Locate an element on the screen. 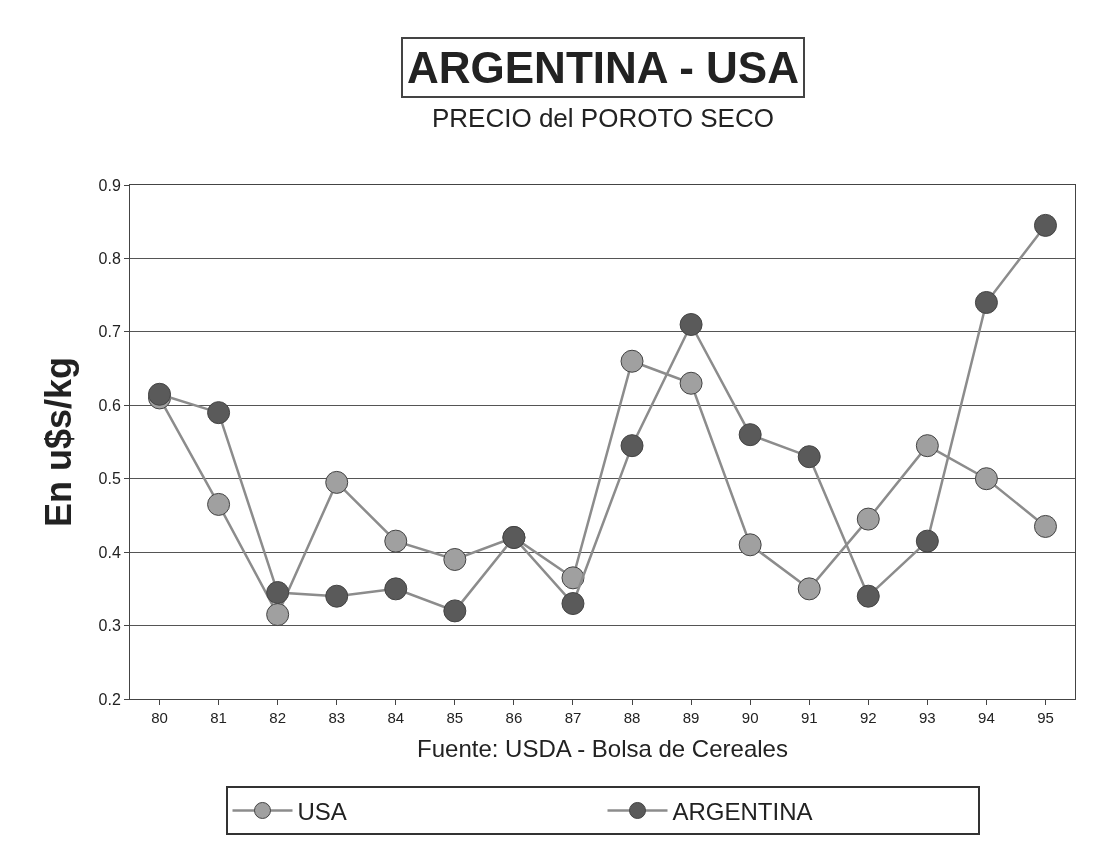 The height and width of the screenshot is (847, 1105). x-tick-label: 80 is located at coordinates (159, 717).